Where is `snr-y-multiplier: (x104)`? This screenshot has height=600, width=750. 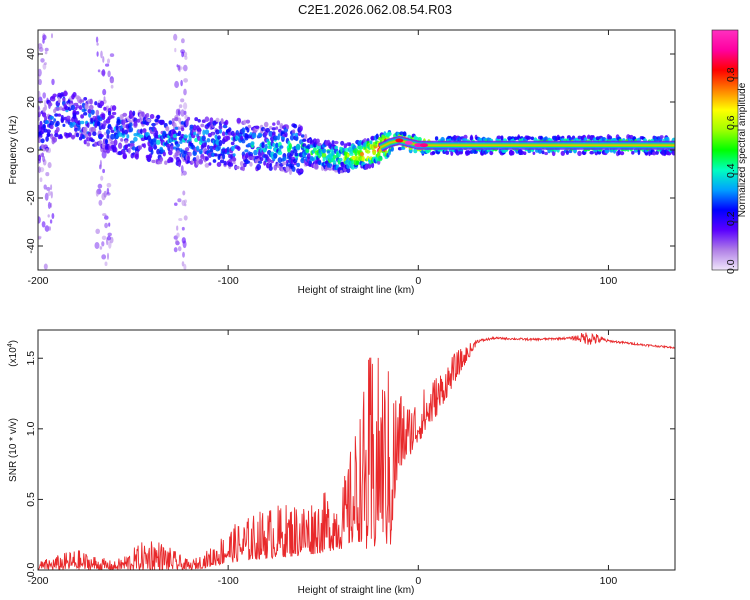 snr-y-multiplier: (x104) is located at coordinates (13, 353).